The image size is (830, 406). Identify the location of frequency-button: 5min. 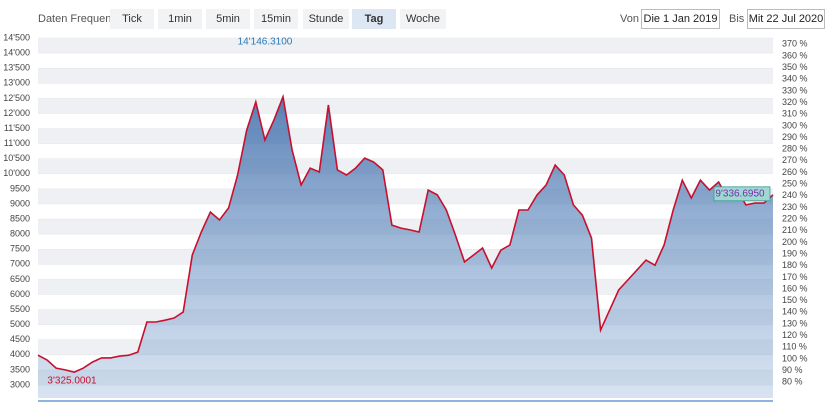
(228, 19).